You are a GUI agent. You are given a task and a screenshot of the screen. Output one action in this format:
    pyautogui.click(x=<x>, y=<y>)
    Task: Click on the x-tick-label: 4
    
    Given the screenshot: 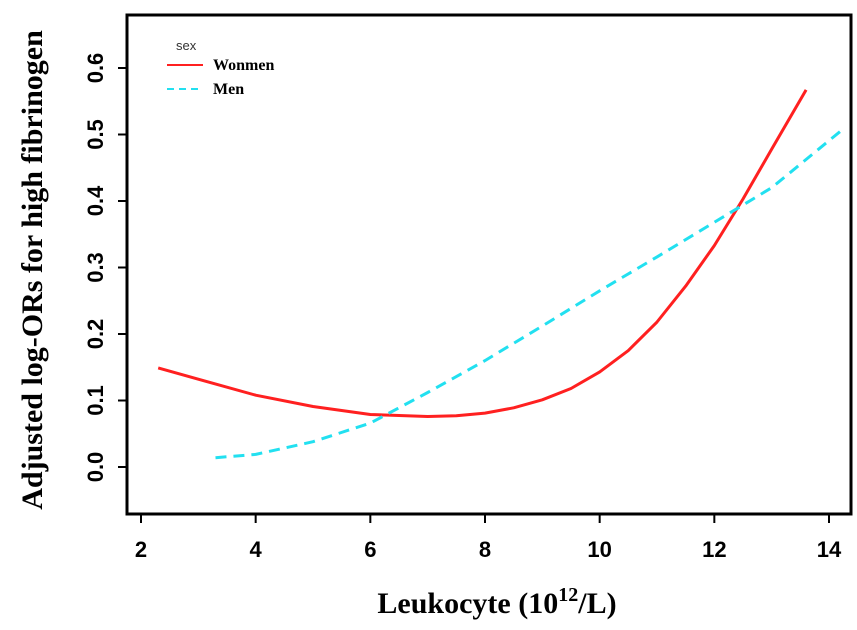 What is the action you would take?
    pyautogui.click(x=256, y=549)
    